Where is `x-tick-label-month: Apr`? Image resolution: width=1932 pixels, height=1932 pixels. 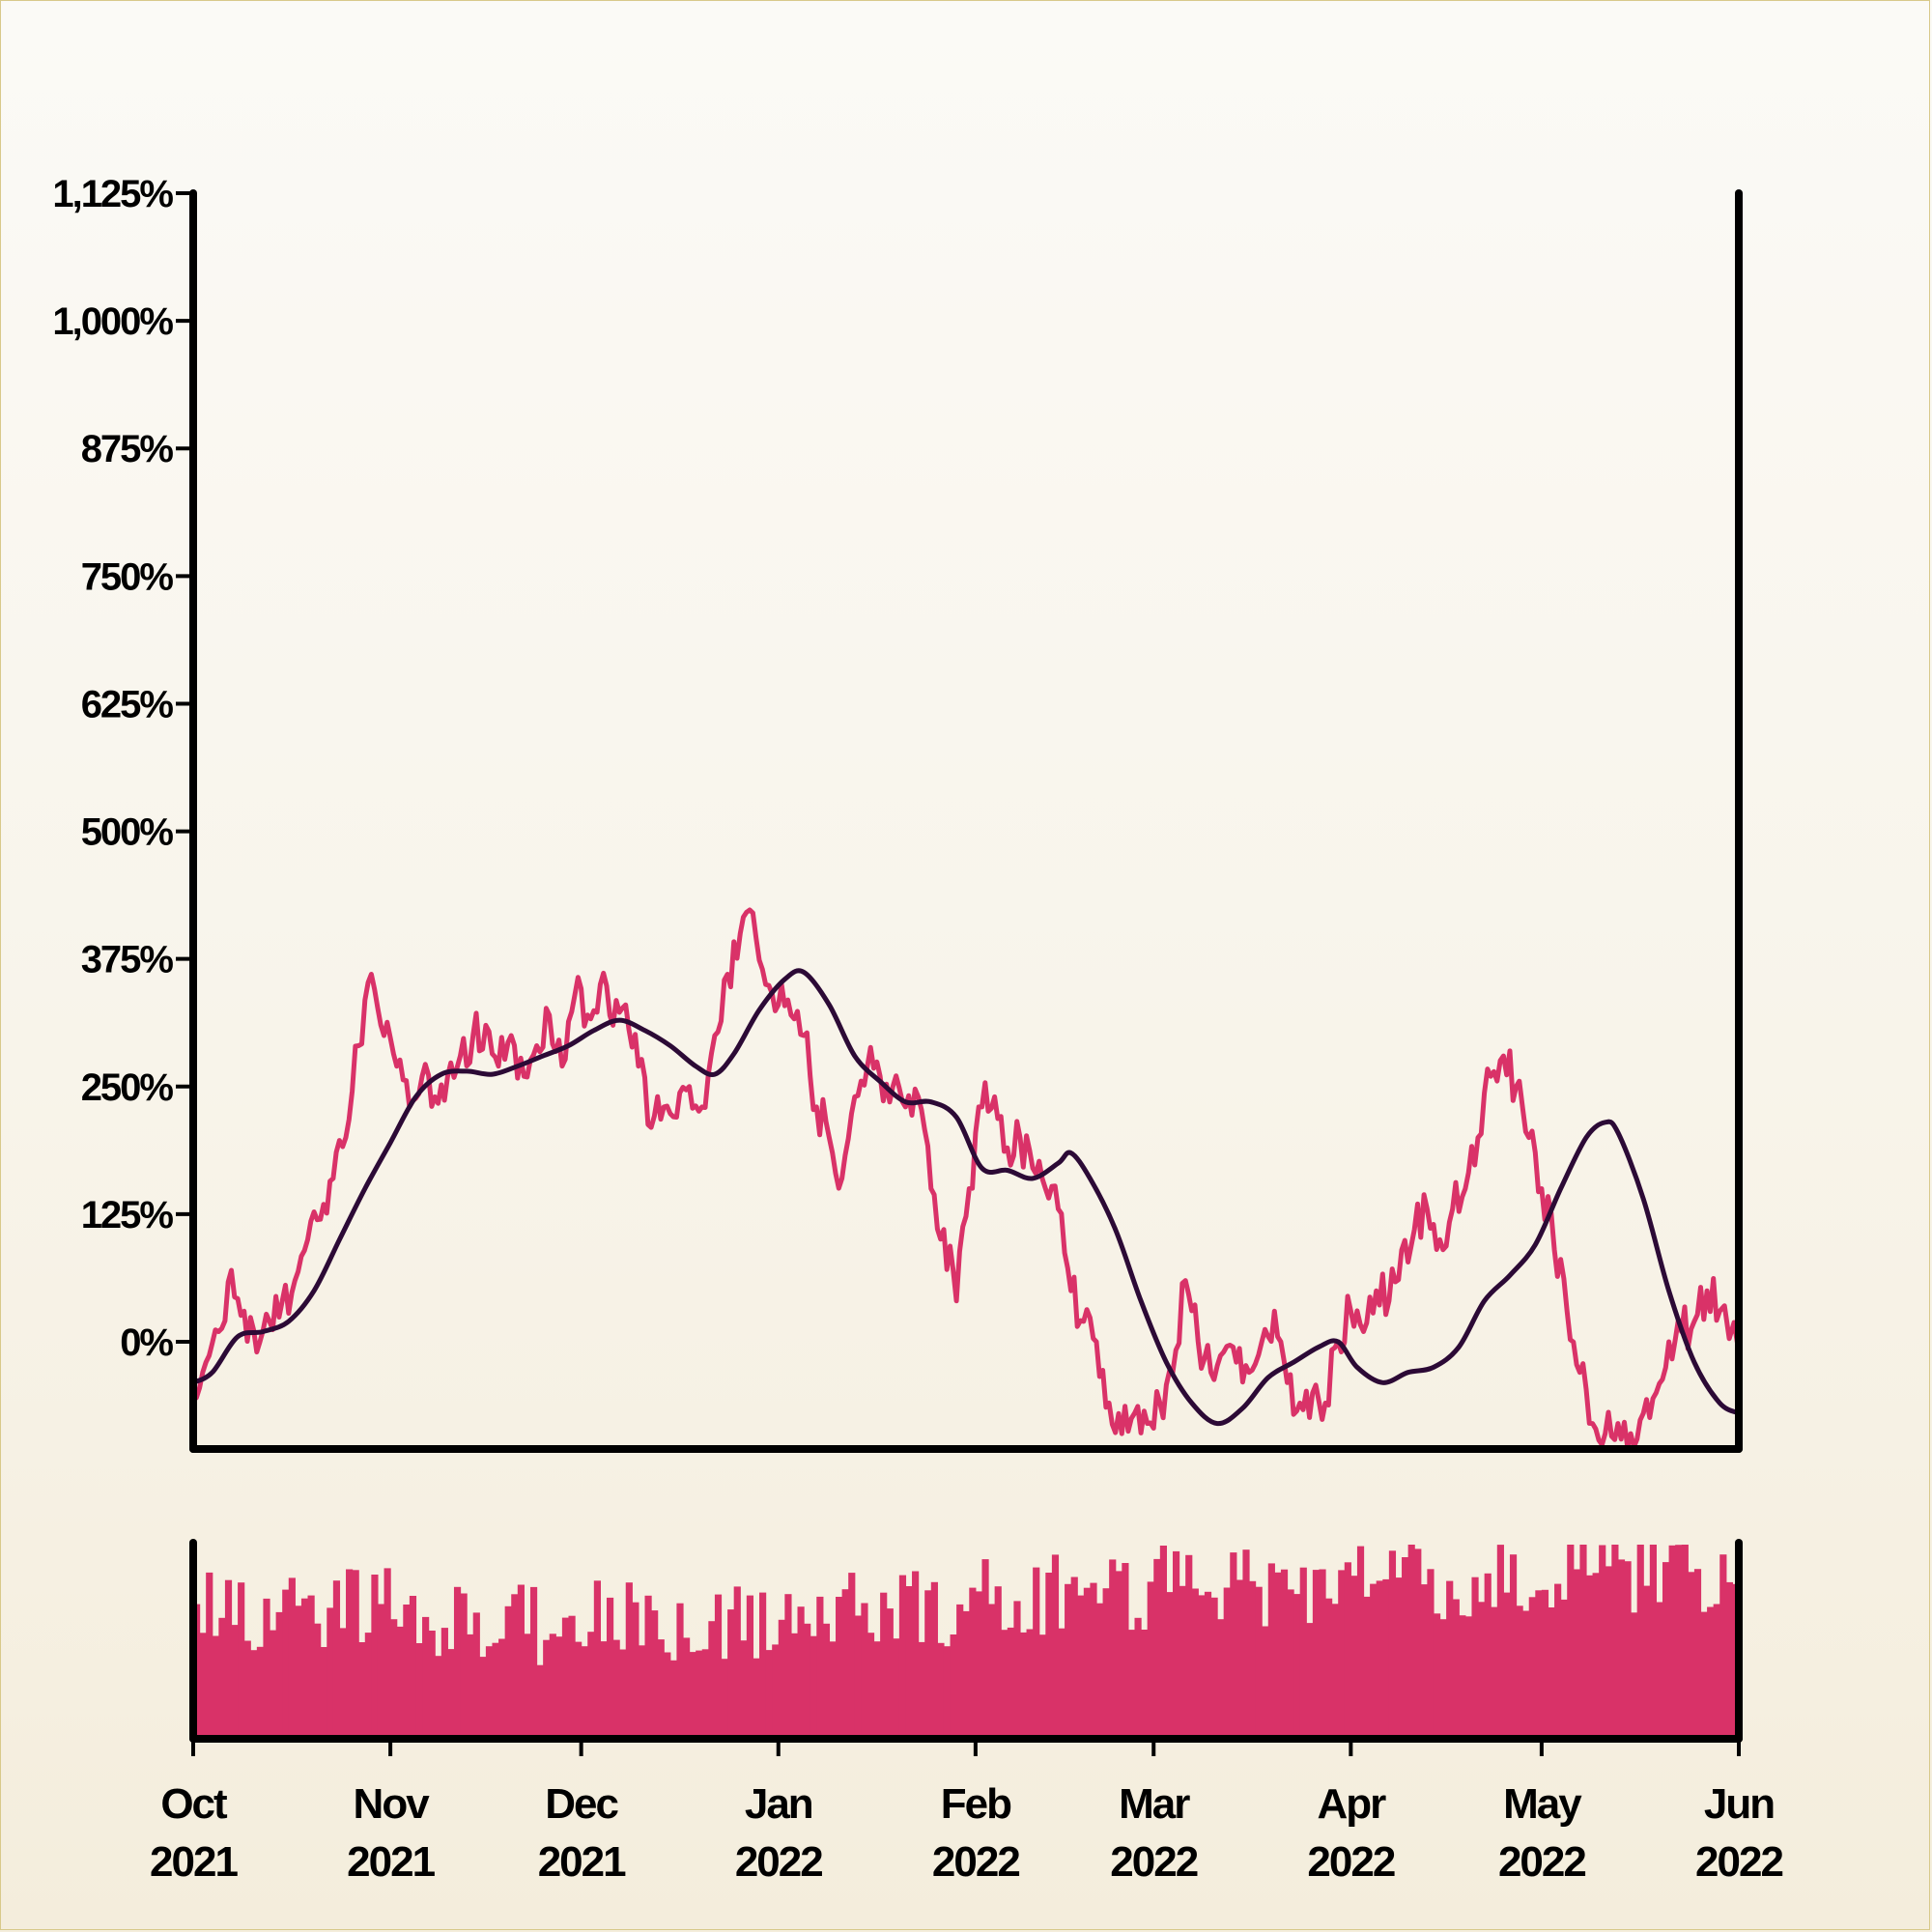
x-tick-label-month: Apr is located at coordinates (1351, 1804).